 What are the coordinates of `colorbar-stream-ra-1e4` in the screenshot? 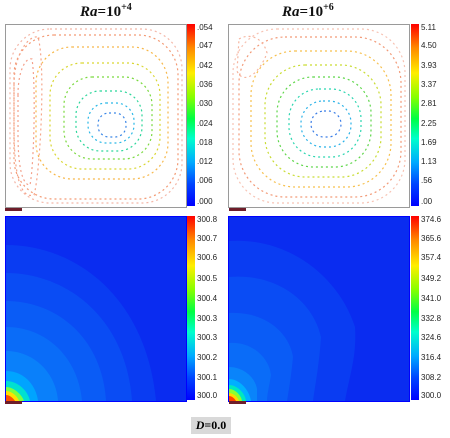 It's located at (191, 115).